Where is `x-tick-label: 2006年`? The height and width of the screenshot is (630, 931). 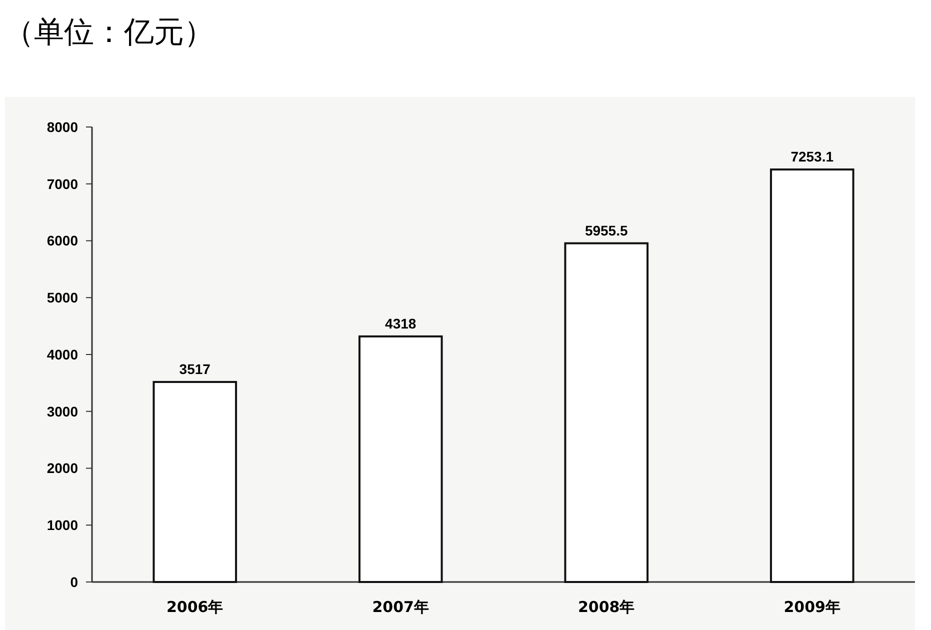
x-tick-label: 2006年 is located at coordinates (195, 607).